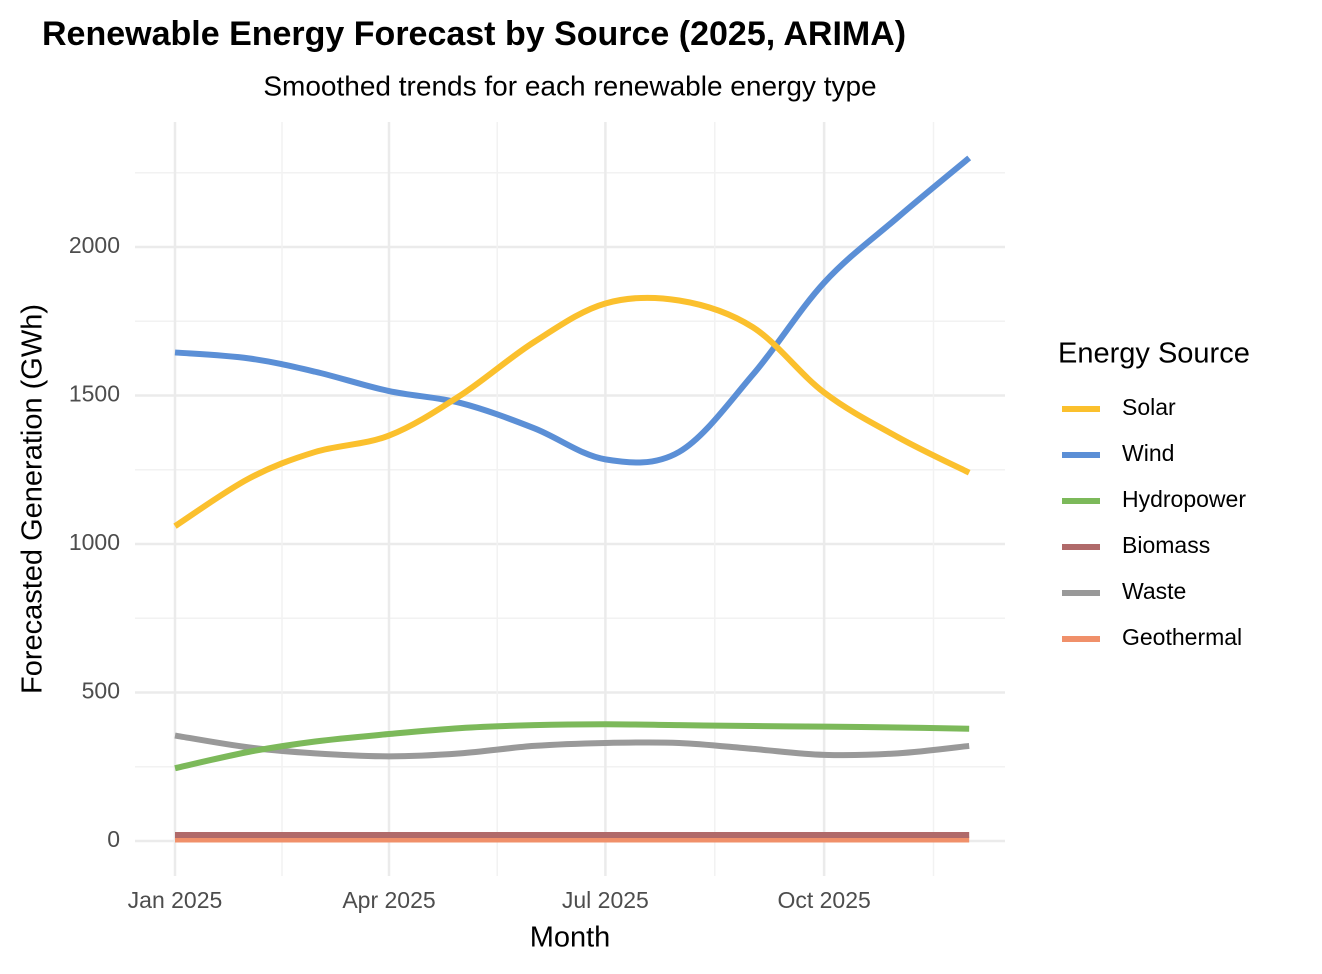 The height and width of the screenshot is (974, 1322). Describe the element at coordinates (94, 394) in the screenshot. I see `y-tick-label: 1500` at that location.